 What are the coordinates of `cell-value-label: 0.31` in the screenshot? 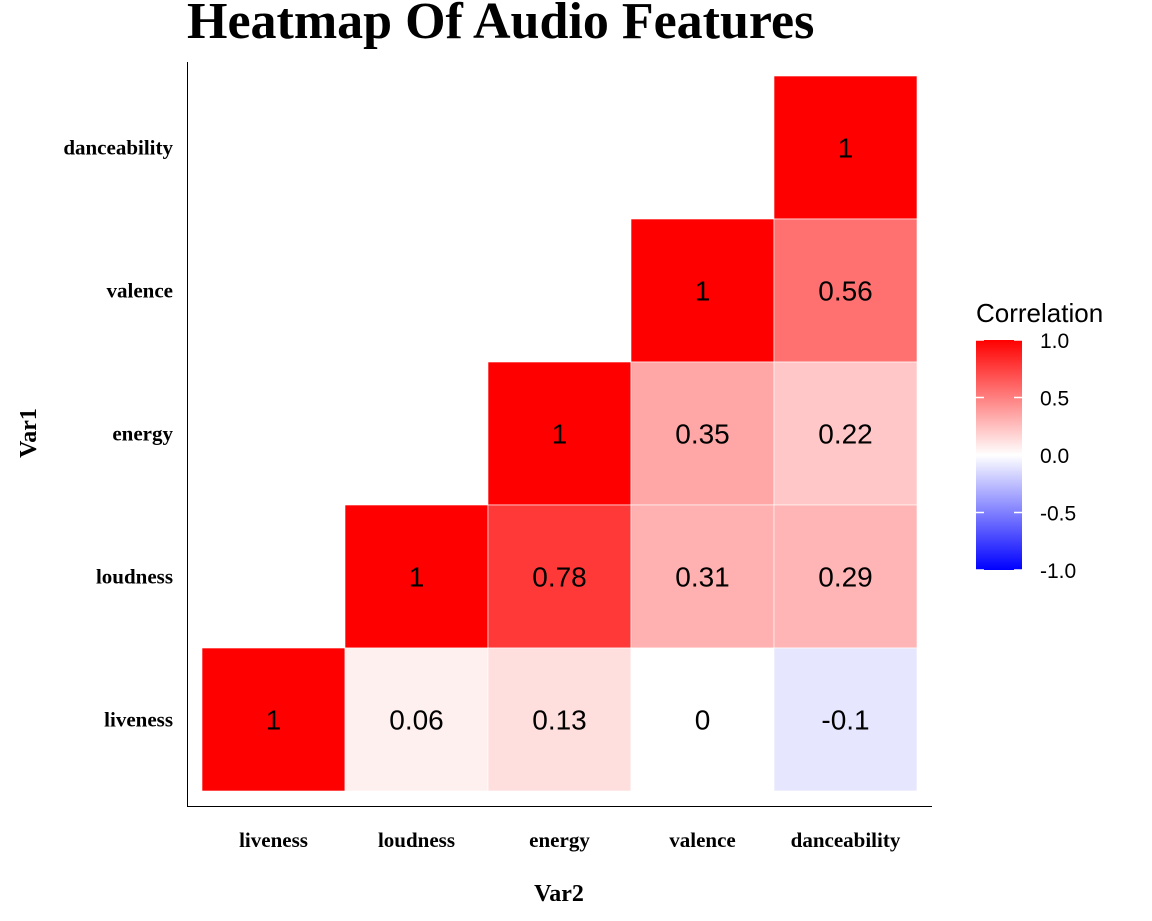 It's located at (702, 577).